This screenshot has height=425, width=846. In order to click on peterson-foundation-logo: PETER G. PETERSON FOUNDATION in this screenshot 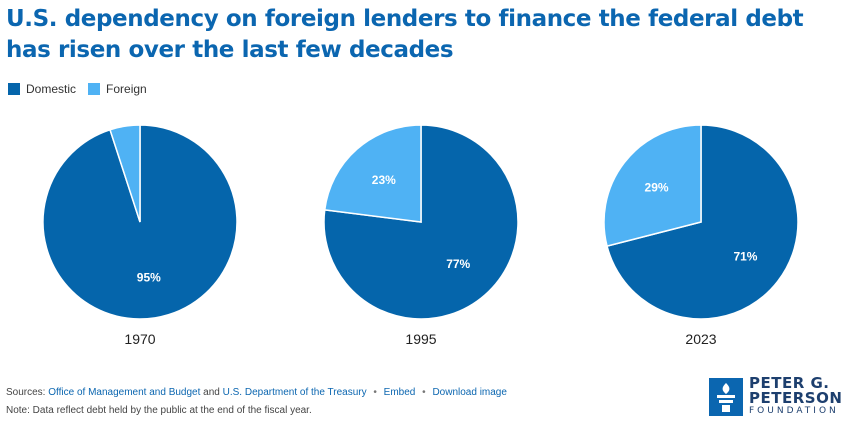, I will do `click(775, 396)`.